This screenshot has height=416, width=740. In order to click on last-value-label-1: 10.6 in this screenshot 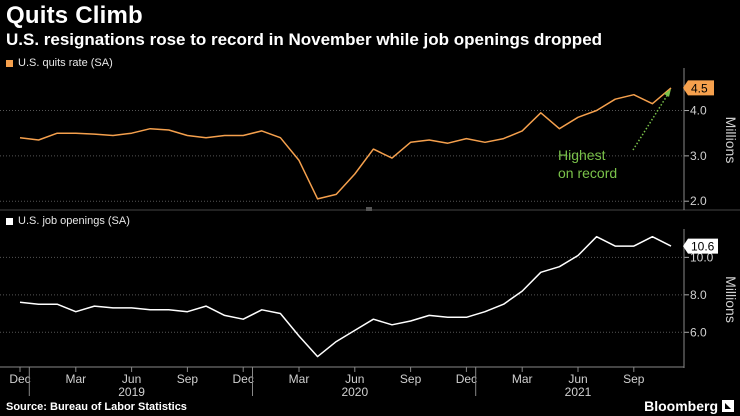, I will do `click(703, 247)`.